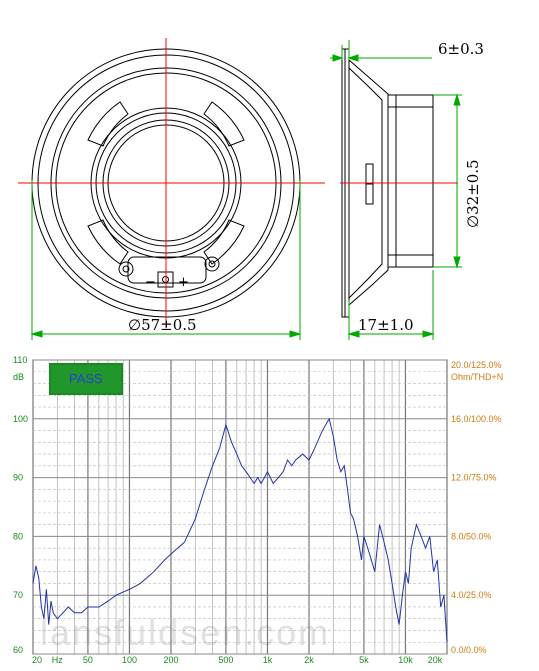  I want to click on terminal-plus-label: +, so click(183, 282).